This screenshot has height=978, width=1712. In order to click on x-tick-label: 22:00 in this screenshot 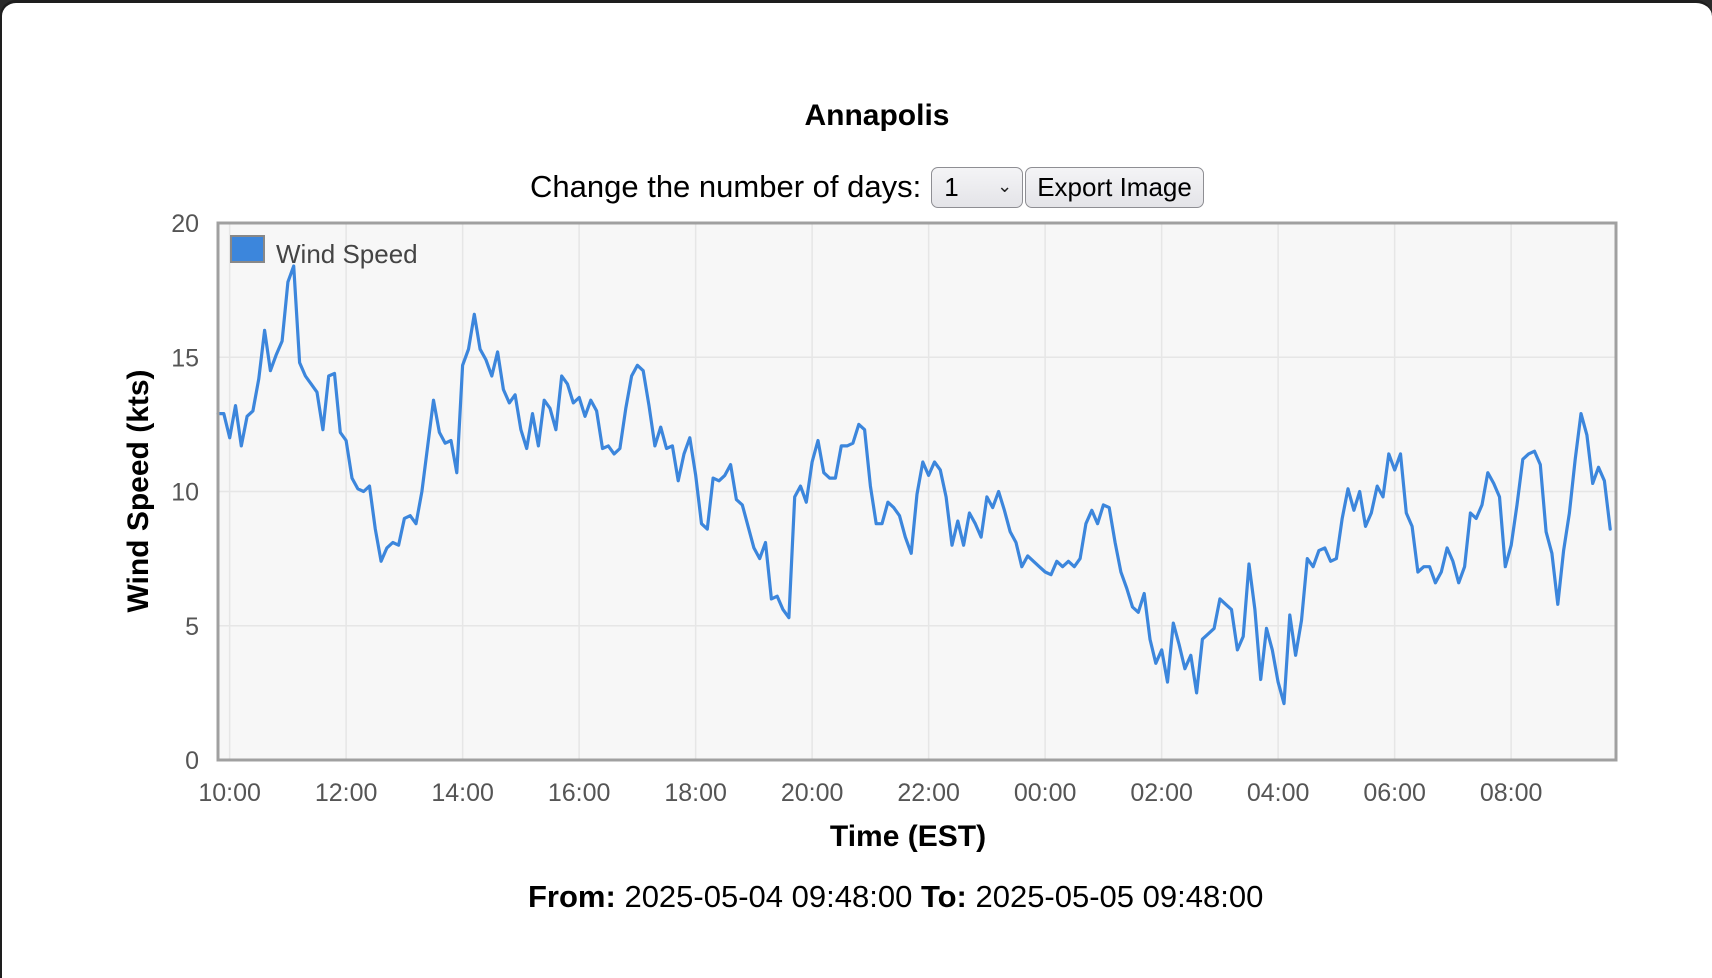, I will do `click(928, 793)`.